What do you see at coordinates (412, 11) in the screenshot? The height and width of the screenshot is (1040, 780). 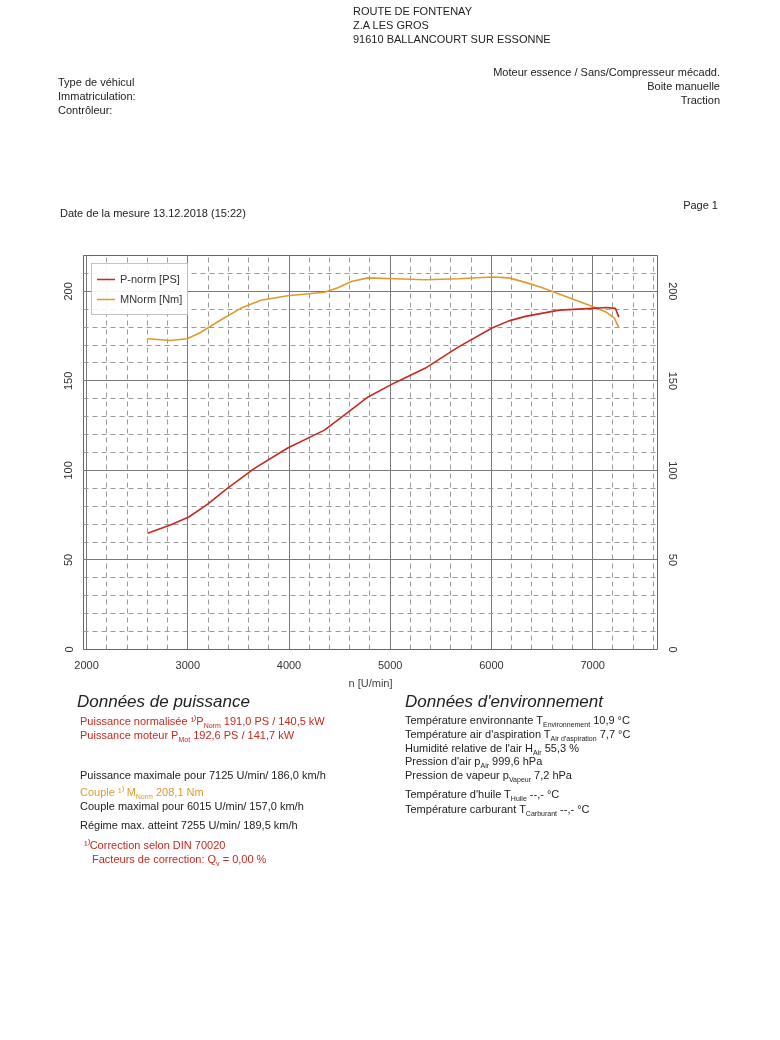 I see `text: ROUTE DE FONTENAY` at bounding box center [412, 11].